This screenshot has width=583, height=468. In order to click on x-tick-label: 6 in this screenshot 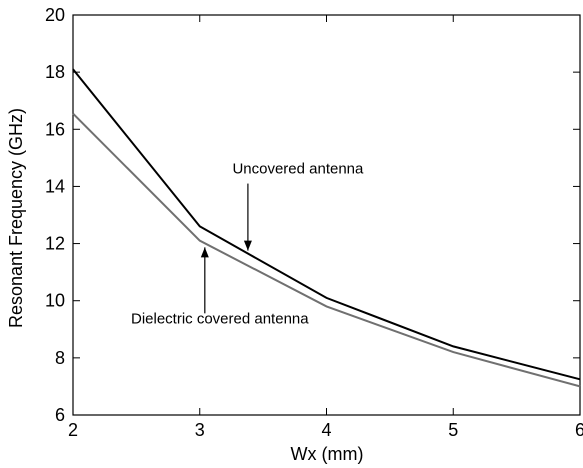, I will do `click(579, 430)`.